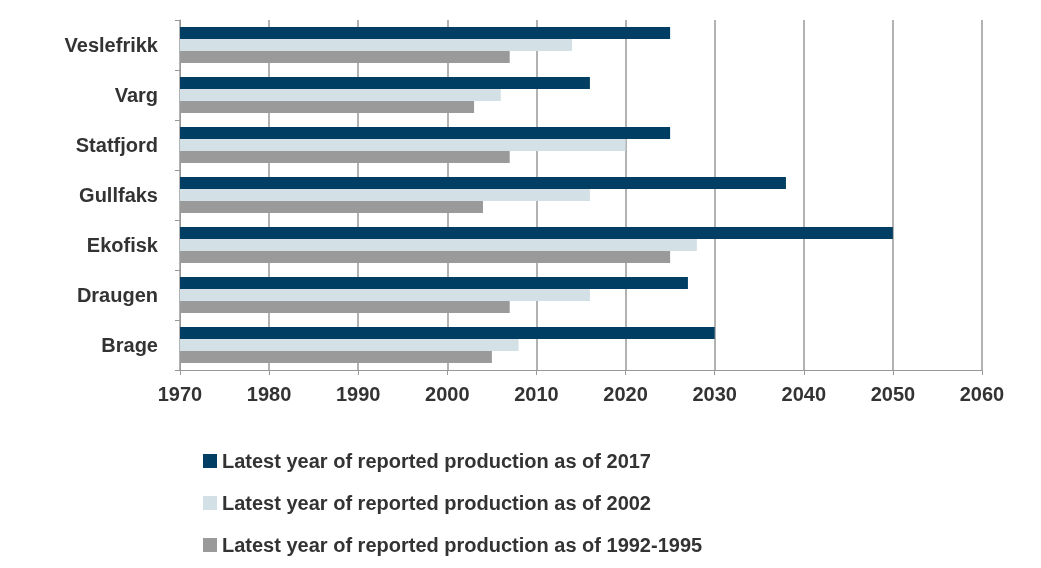  What do you see at coordinates (358, 394) in the screenshot?
I see `x-tick-label: 1990` at bounding box center [358, 394].